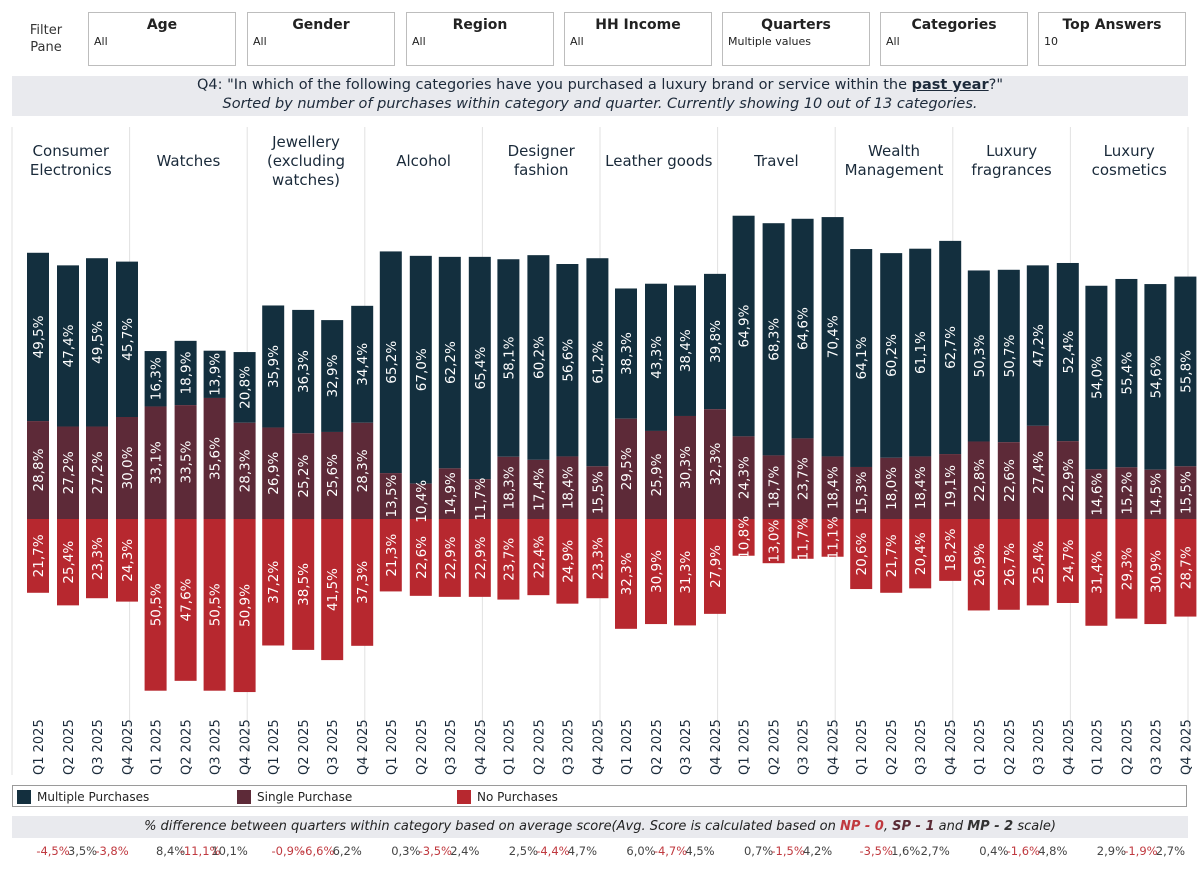 This screenshot has height=872, width=1199. I want to click on filter-gender: Gender All, so click(321, 39).